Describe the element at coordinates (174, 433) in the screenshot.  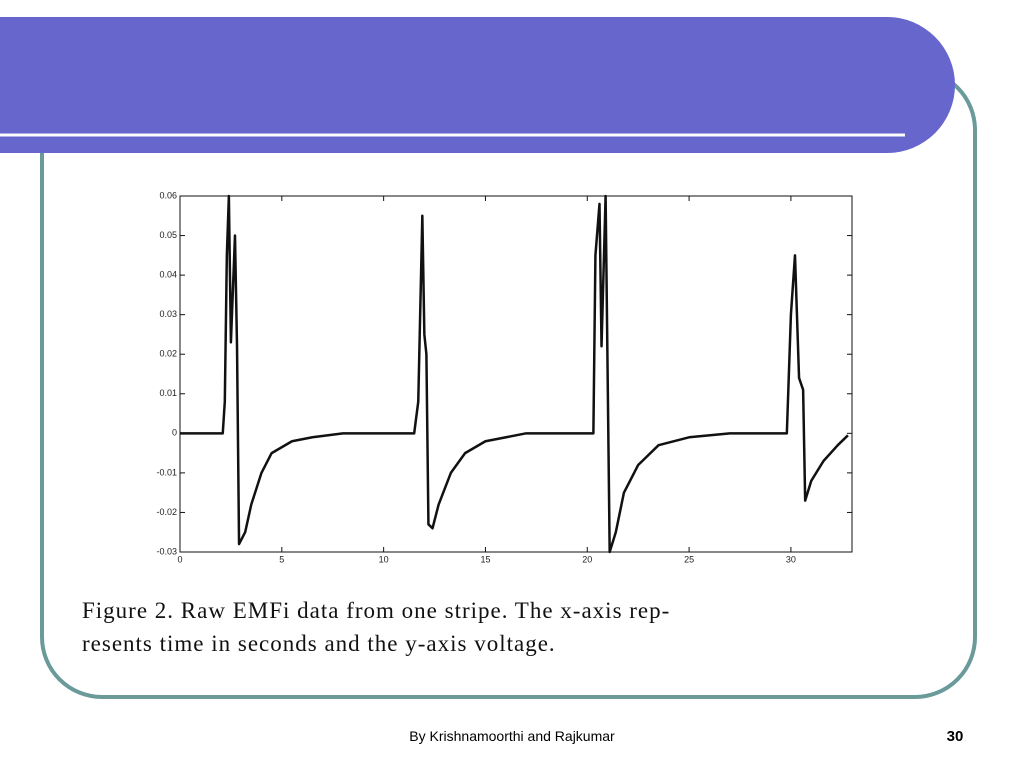
I see `y-tick-label: 0` at that location.